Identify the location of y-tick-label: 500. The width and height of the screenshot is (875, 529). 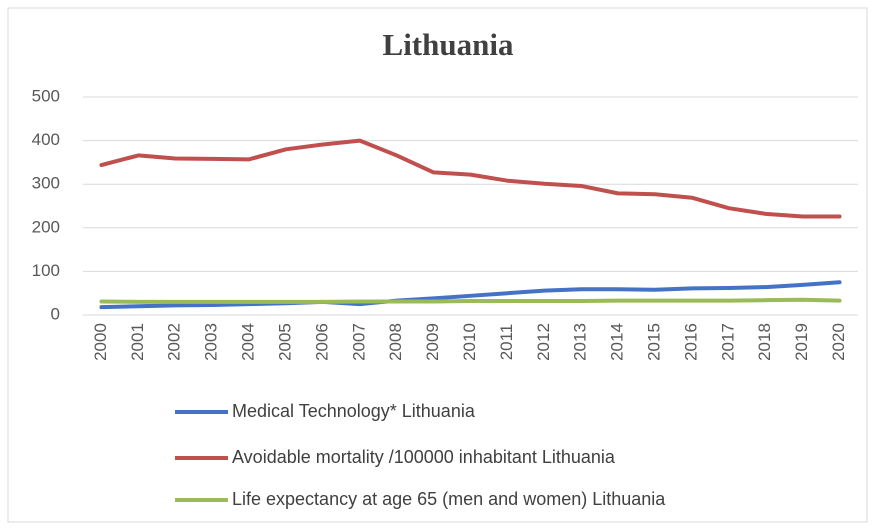
(46, 95).